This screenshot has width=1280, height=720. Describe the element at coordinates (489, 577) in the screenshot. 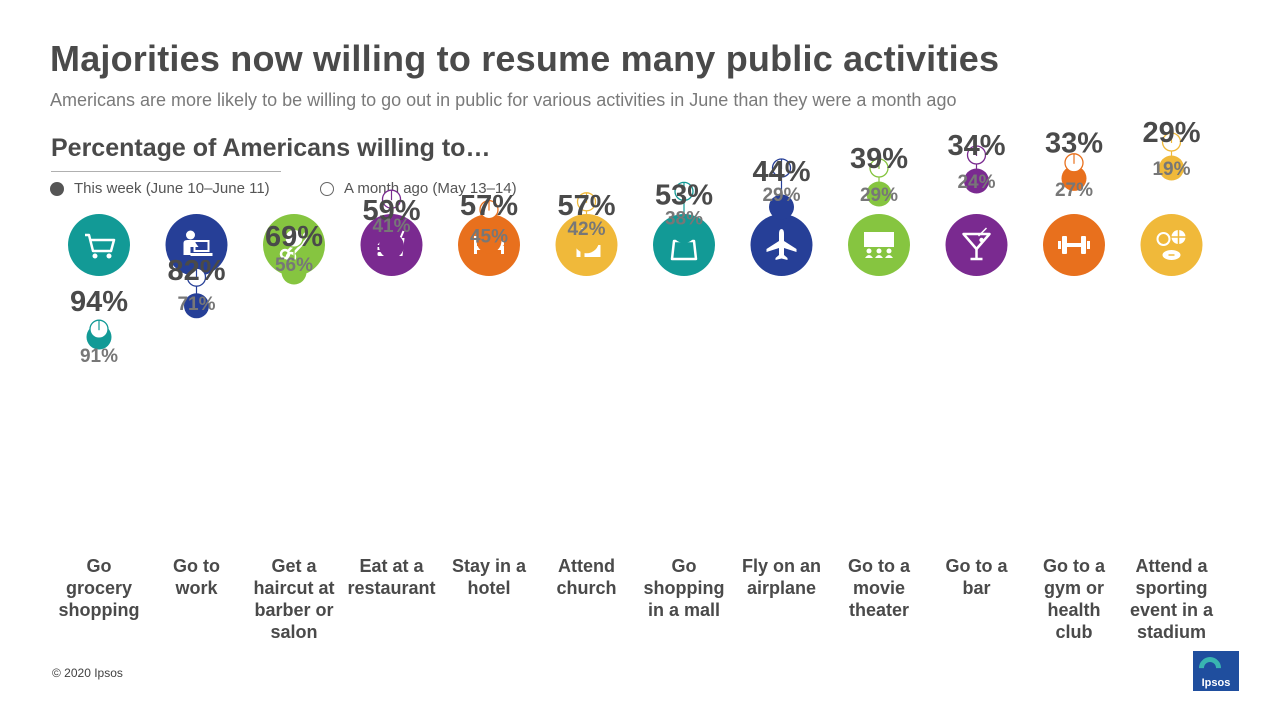

I see `category-label-stay-in-a-hotel: Stay in a hotel` at that location.